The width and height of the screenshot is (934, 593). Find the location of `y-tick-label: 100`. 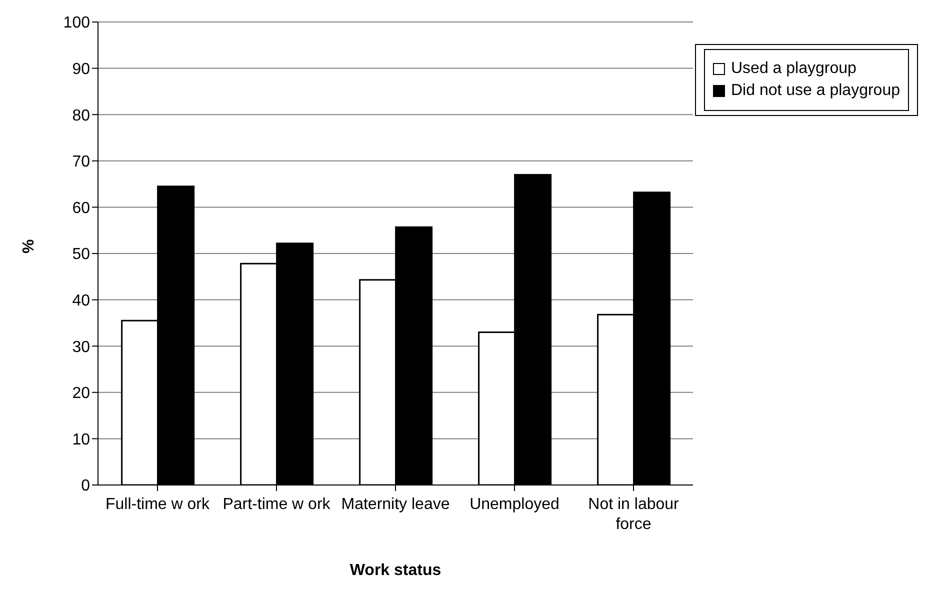

y-tick-label: 100 is located at coordinates (76, 23).